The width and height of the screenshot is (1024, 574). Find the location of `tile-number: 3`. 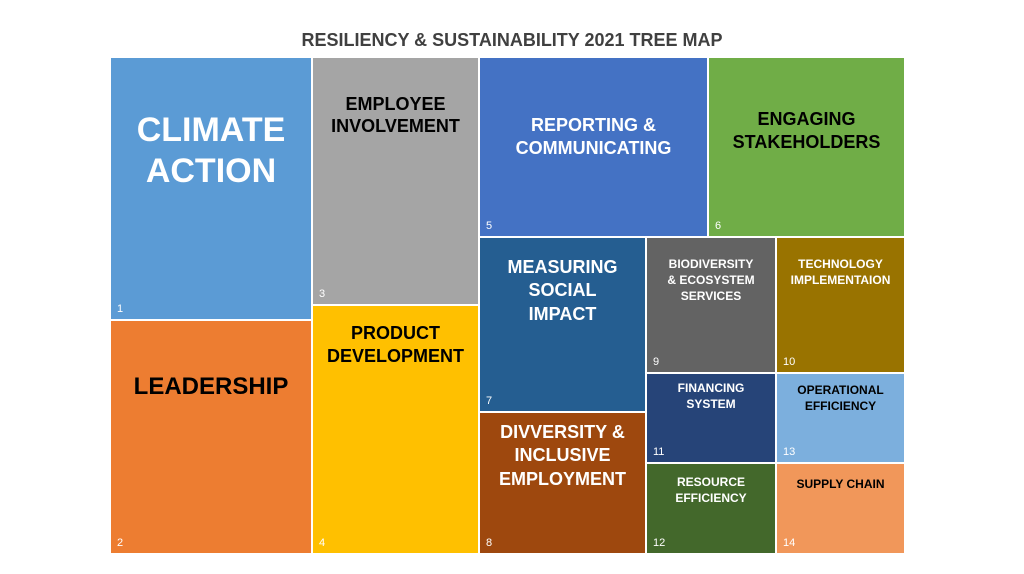

tile-number: 3 is located at coordinates (322, 294).